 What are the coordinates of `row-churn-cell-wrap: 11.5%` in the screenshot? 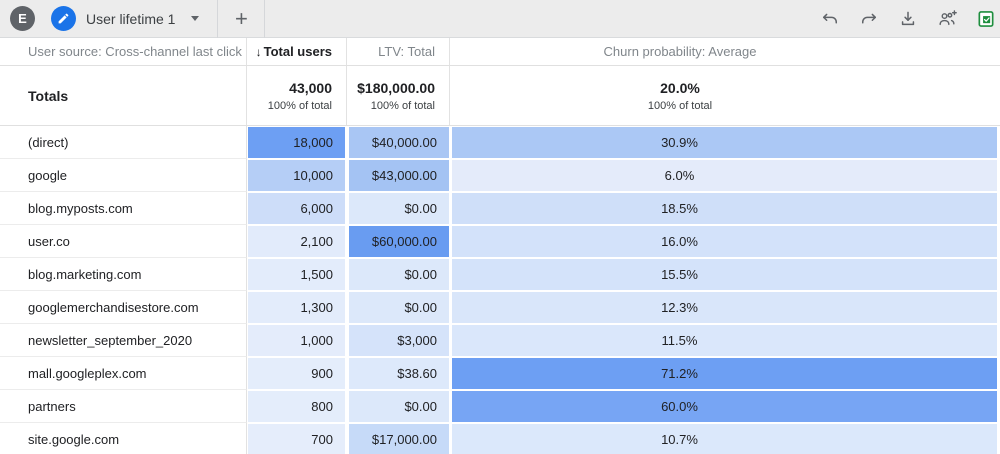 It's located at (725, 340).